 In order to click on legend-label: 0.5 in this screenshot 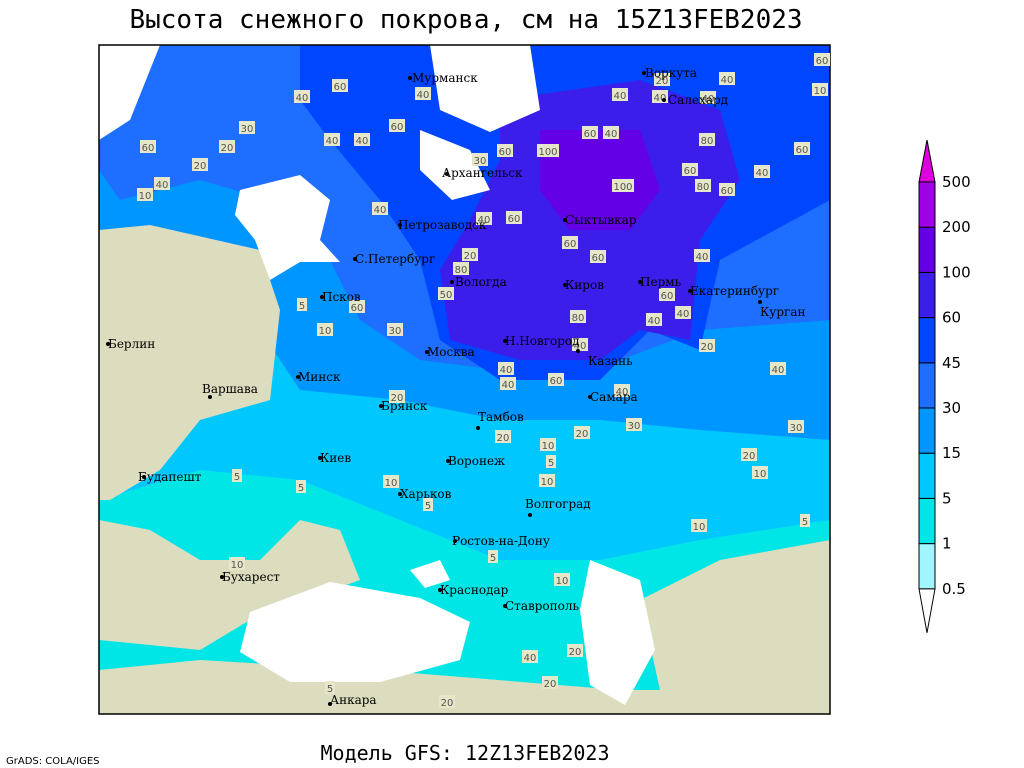, I will do `click(954, 589)`.